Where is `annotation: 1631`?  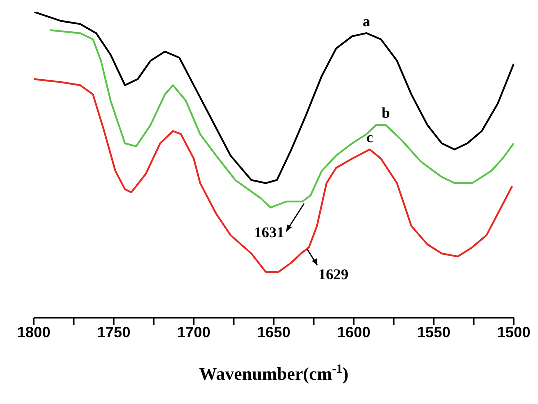 annotation: 1631 is located at coordinates (269, 234).